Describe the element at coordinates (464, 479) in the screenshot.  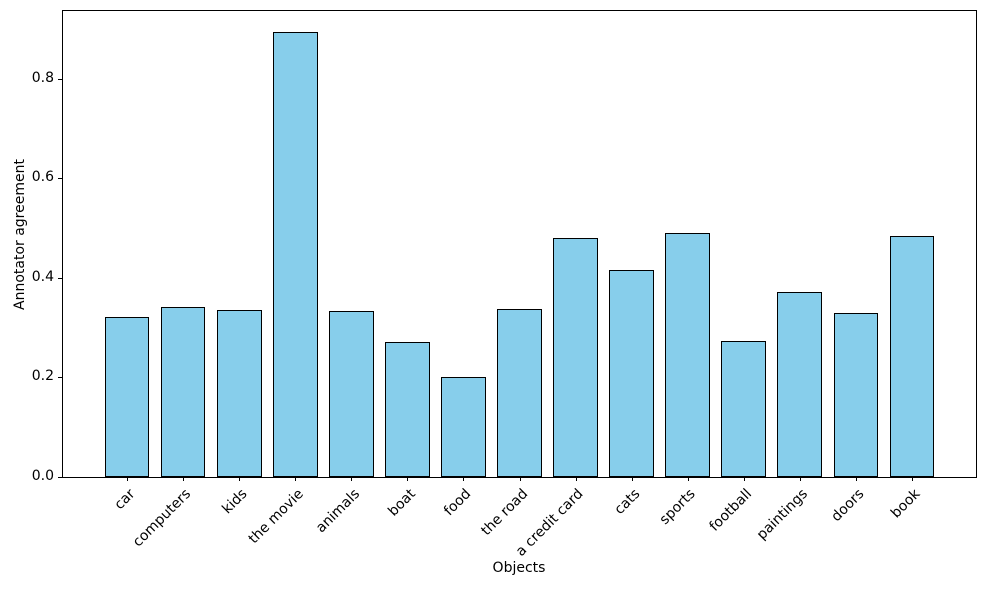
I see `x-tick-food` at that location.